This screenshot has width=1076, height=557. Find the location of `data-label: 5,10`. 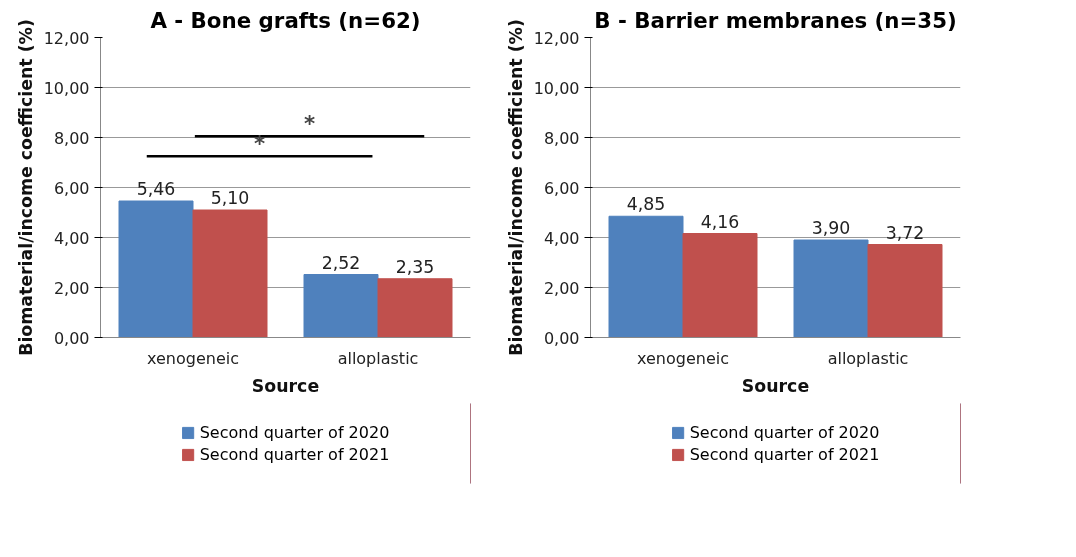

data-label: 5,10 is located at coordinates (230, 198).